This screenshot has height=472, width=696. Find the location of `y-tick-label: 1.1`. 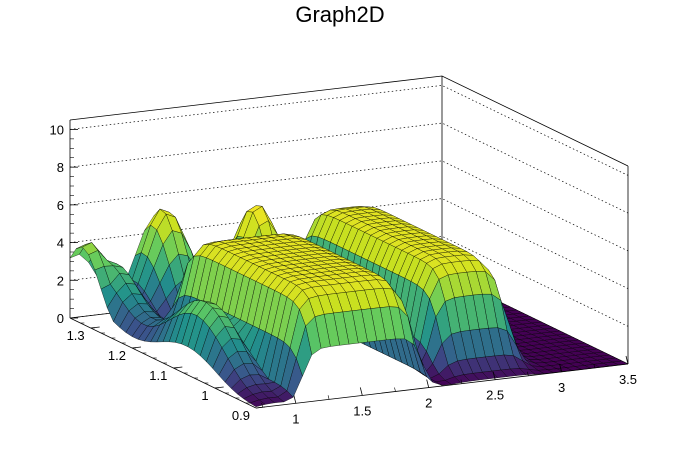

y-tick-label: 1.1 is located at coordinates (158, 375).